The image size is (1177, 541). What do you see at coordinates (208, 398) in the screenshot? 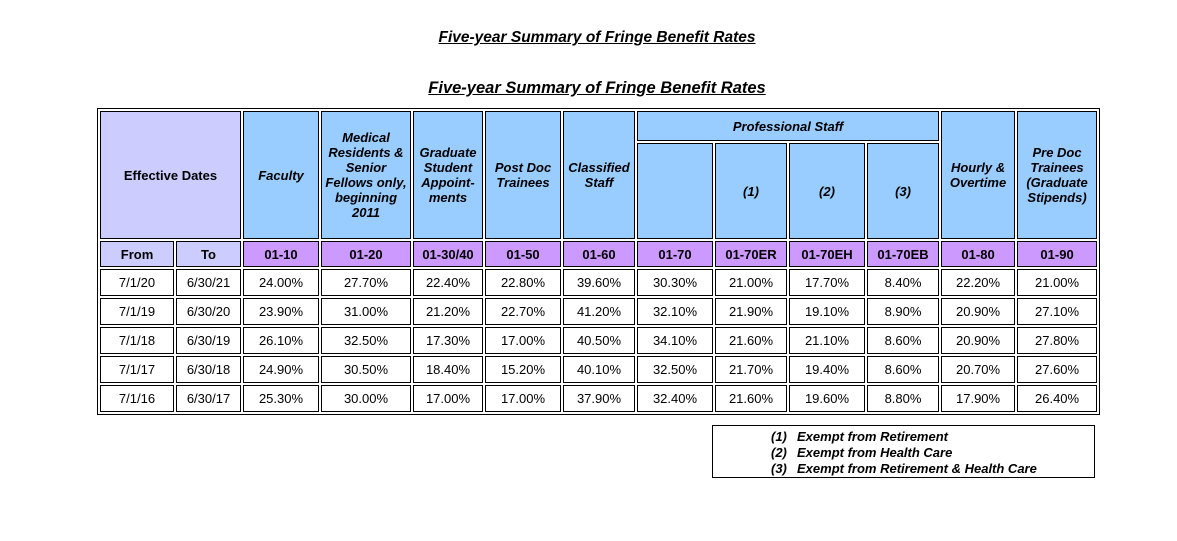
I see `to-date-cell: 6/30/17` at bounding box center [208, 398].